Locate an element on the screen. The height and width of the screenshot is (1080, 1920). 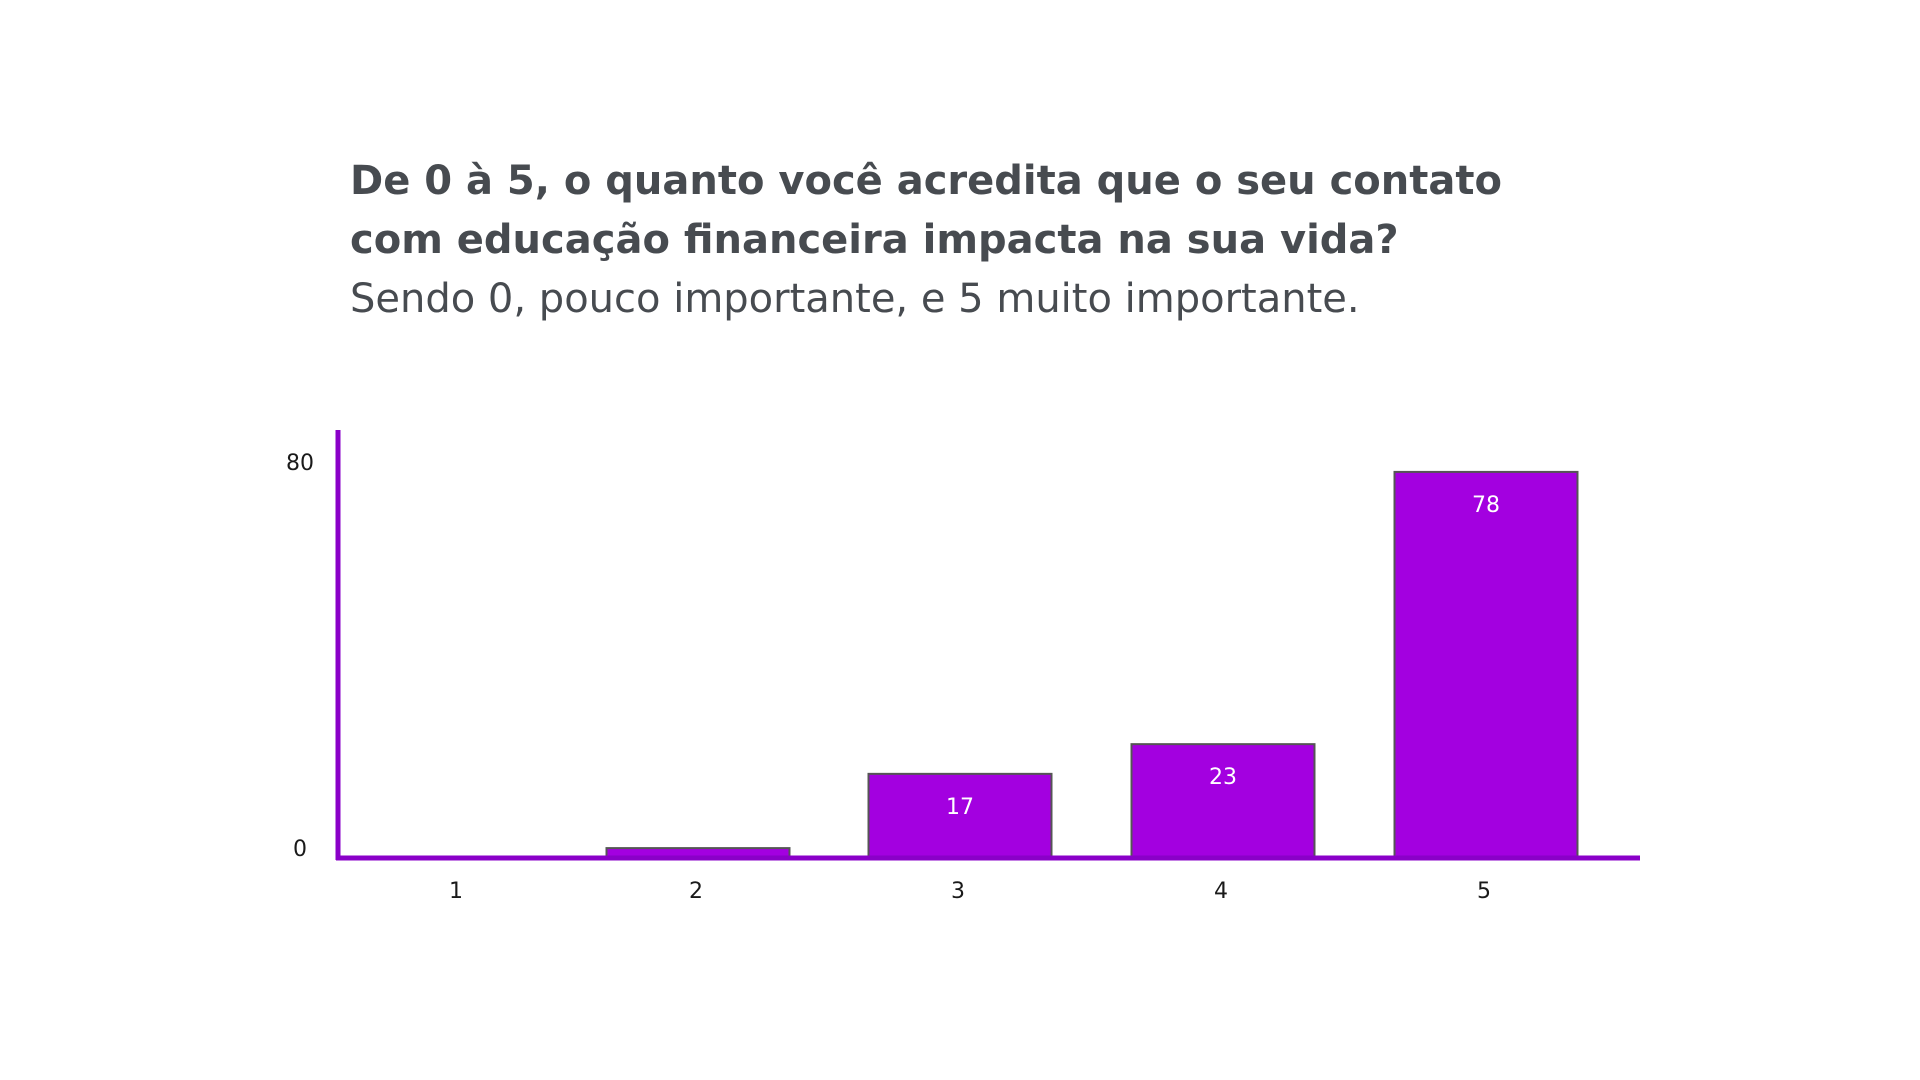
x-tick-label-3: 3 is located at coordinates (958, 891).